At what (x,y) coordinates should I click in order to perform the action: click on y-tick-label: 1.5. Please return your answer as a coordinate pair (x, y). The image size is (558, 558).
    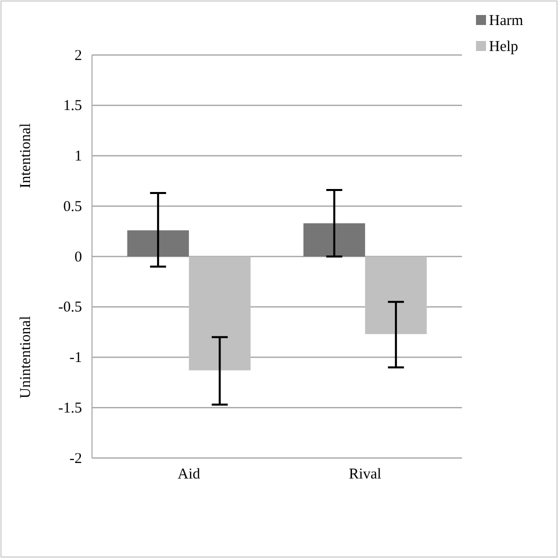
    Looking at the image, I should click on (72, 106).